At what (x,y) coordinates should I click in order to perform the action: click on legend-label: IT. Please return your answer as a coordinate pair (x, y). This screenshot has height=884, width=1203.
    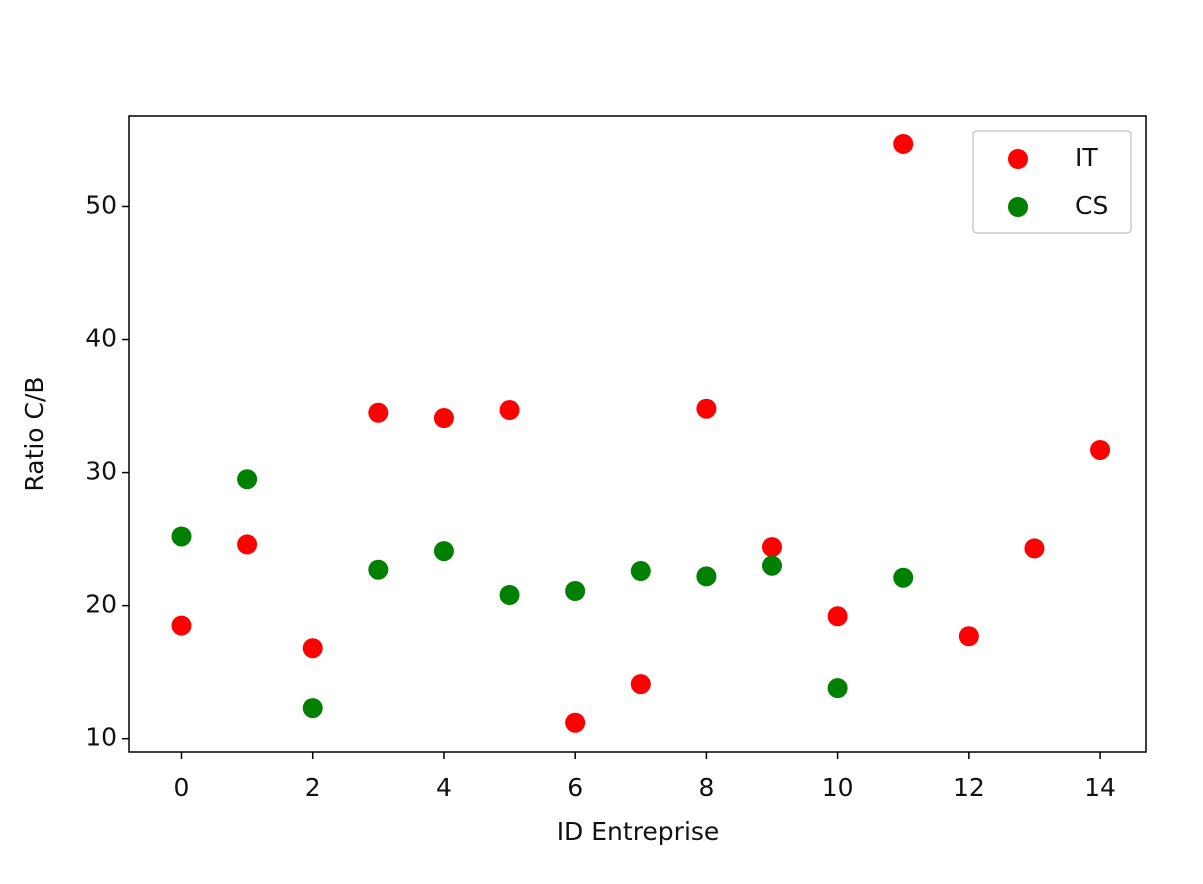
    Looking at the image, I should click on (1086, 157).